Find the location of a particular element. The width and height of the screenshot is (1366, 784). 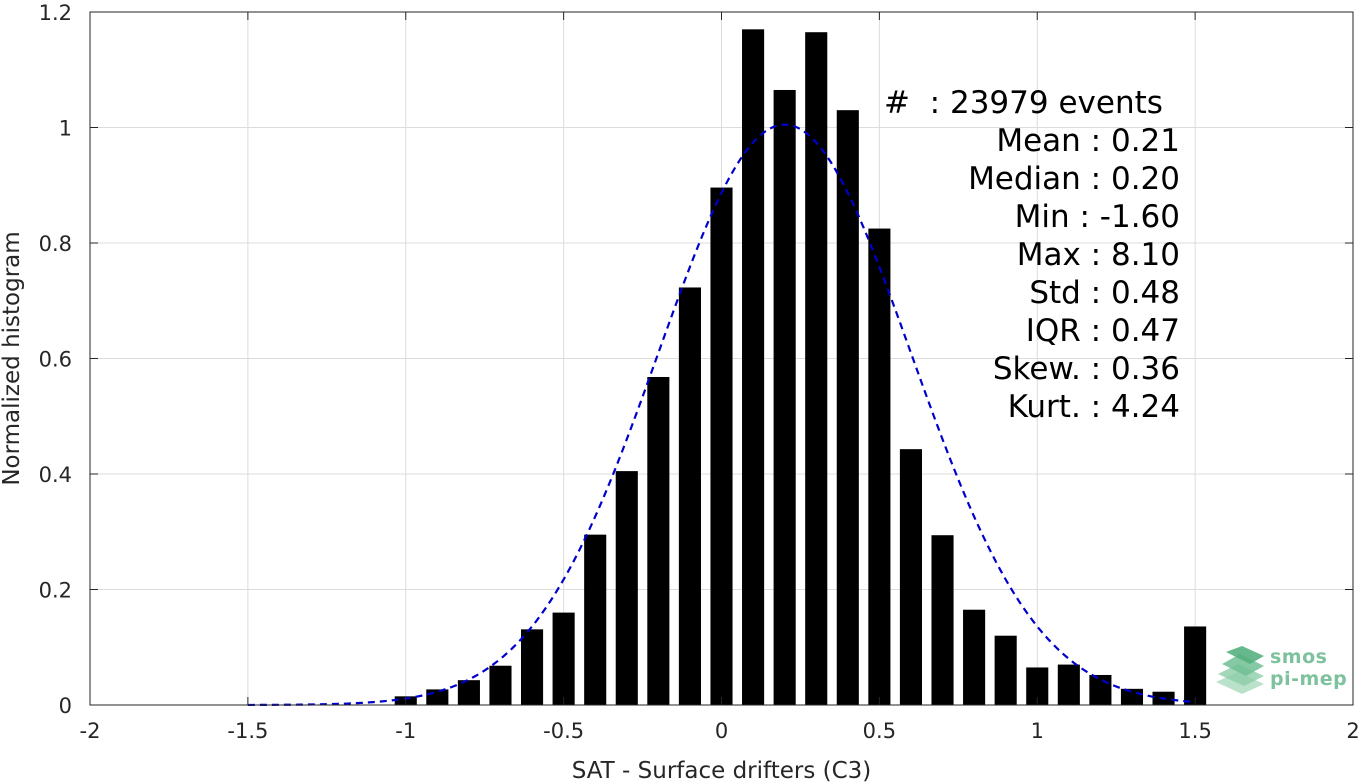

stat-max: Max : 8.10 is located at coordinates (1098, 255).